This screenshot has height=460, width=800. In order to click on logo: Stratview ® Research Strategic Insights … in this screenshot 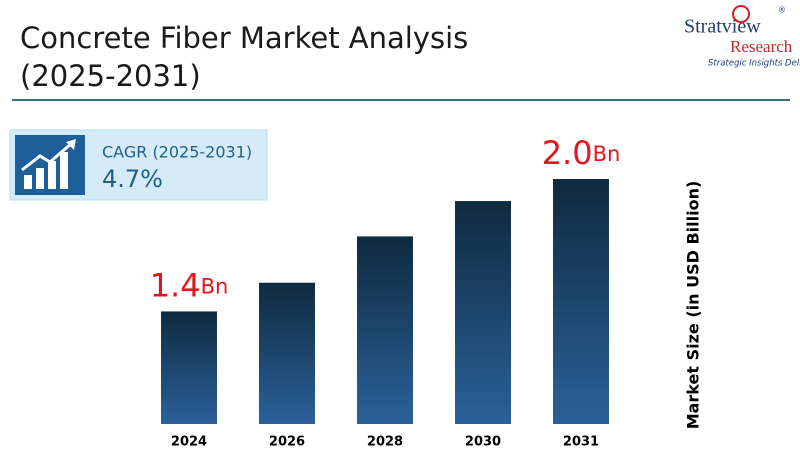, I will do `click(742, 37)`.